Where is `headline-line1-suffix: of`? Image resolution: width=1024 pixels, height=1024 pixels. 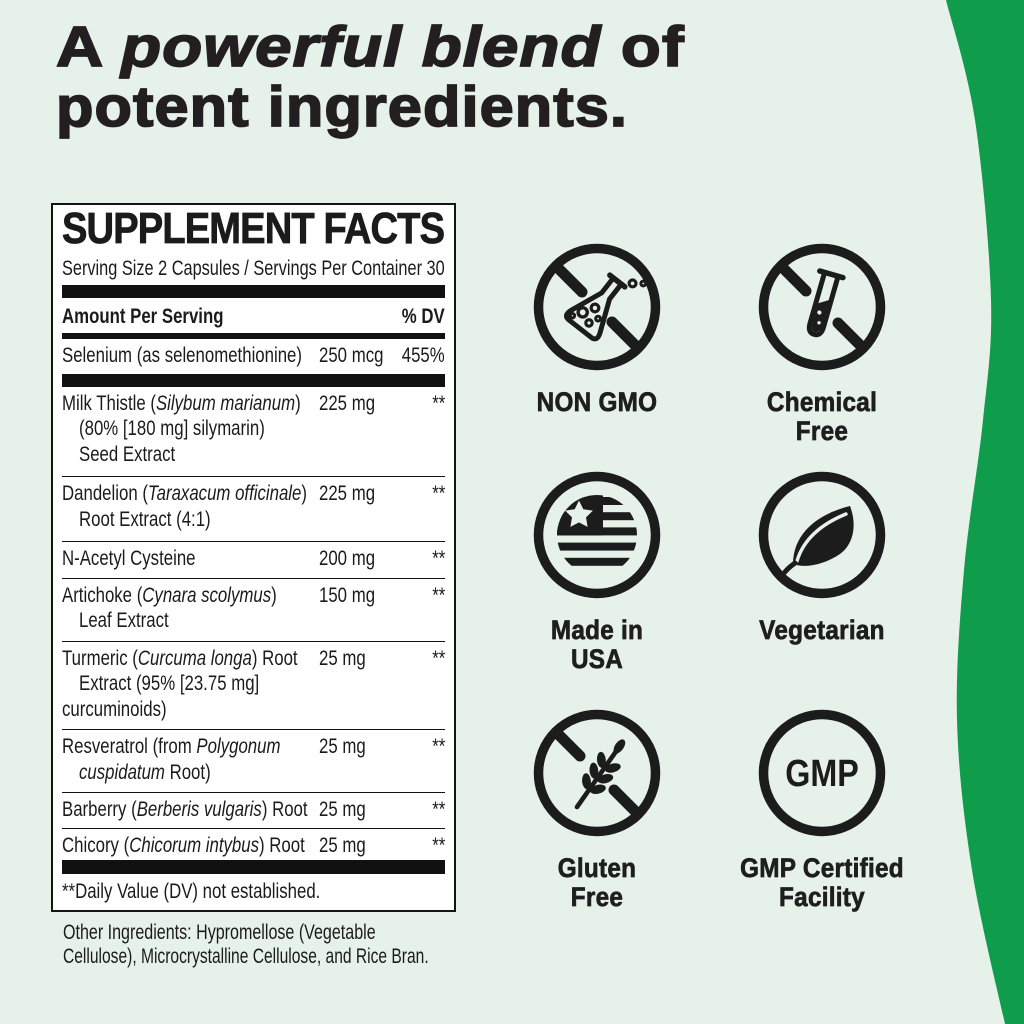 headline-line1-suffix: of is located at coordinates (643, 47).